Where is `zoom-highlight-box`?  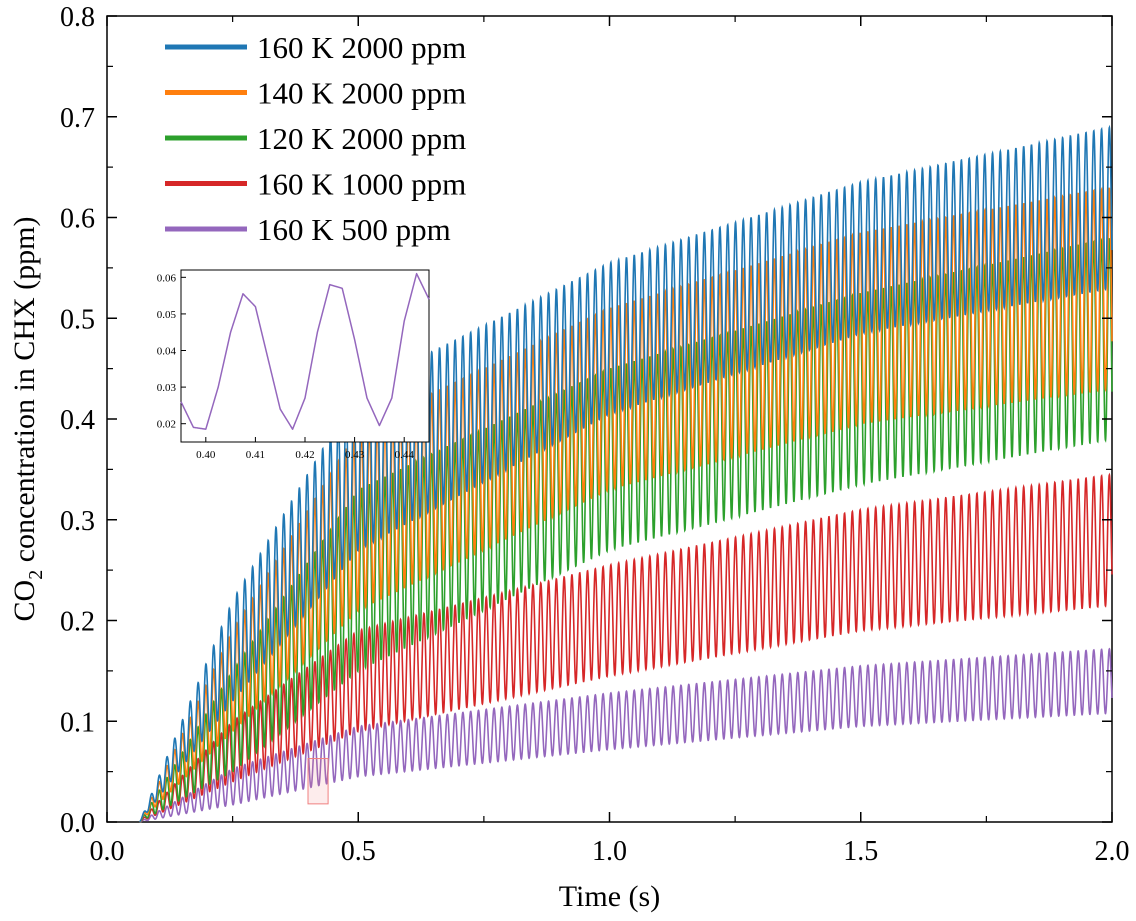
zoom-highlight-box is located at coordinates (318, 781).